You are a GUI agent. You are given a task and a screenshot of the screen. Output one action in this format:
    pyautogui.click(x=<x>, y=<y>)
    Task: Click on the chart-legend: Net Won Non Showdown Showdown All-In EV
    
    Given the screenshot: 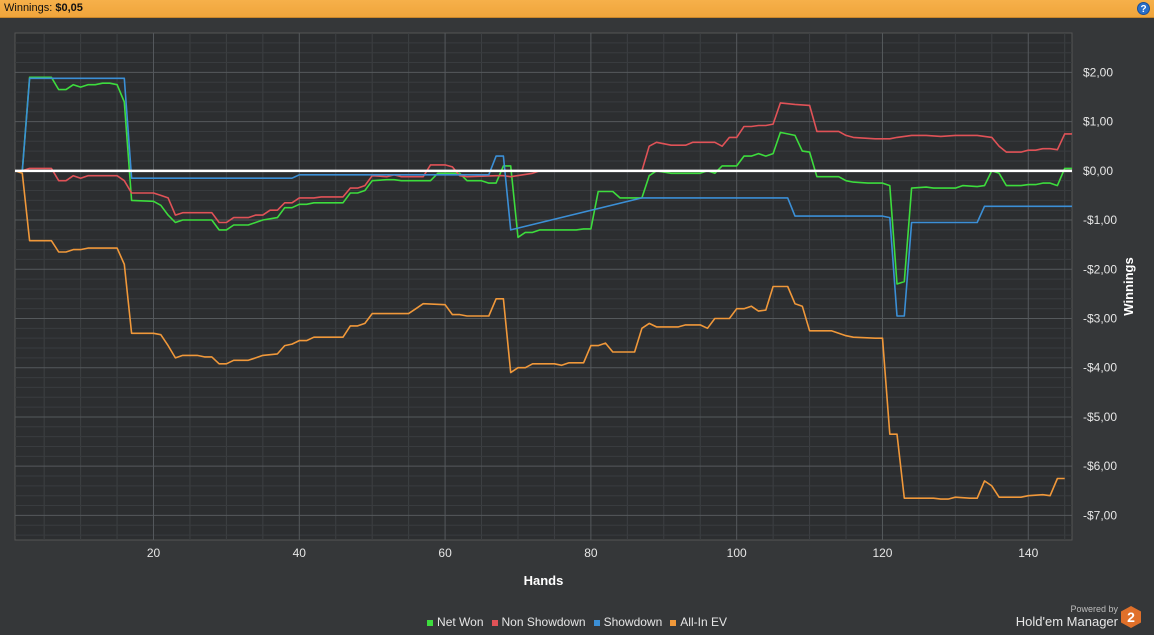 What is the action you would take?
    pyautogui.click(x=577, y=622)
    